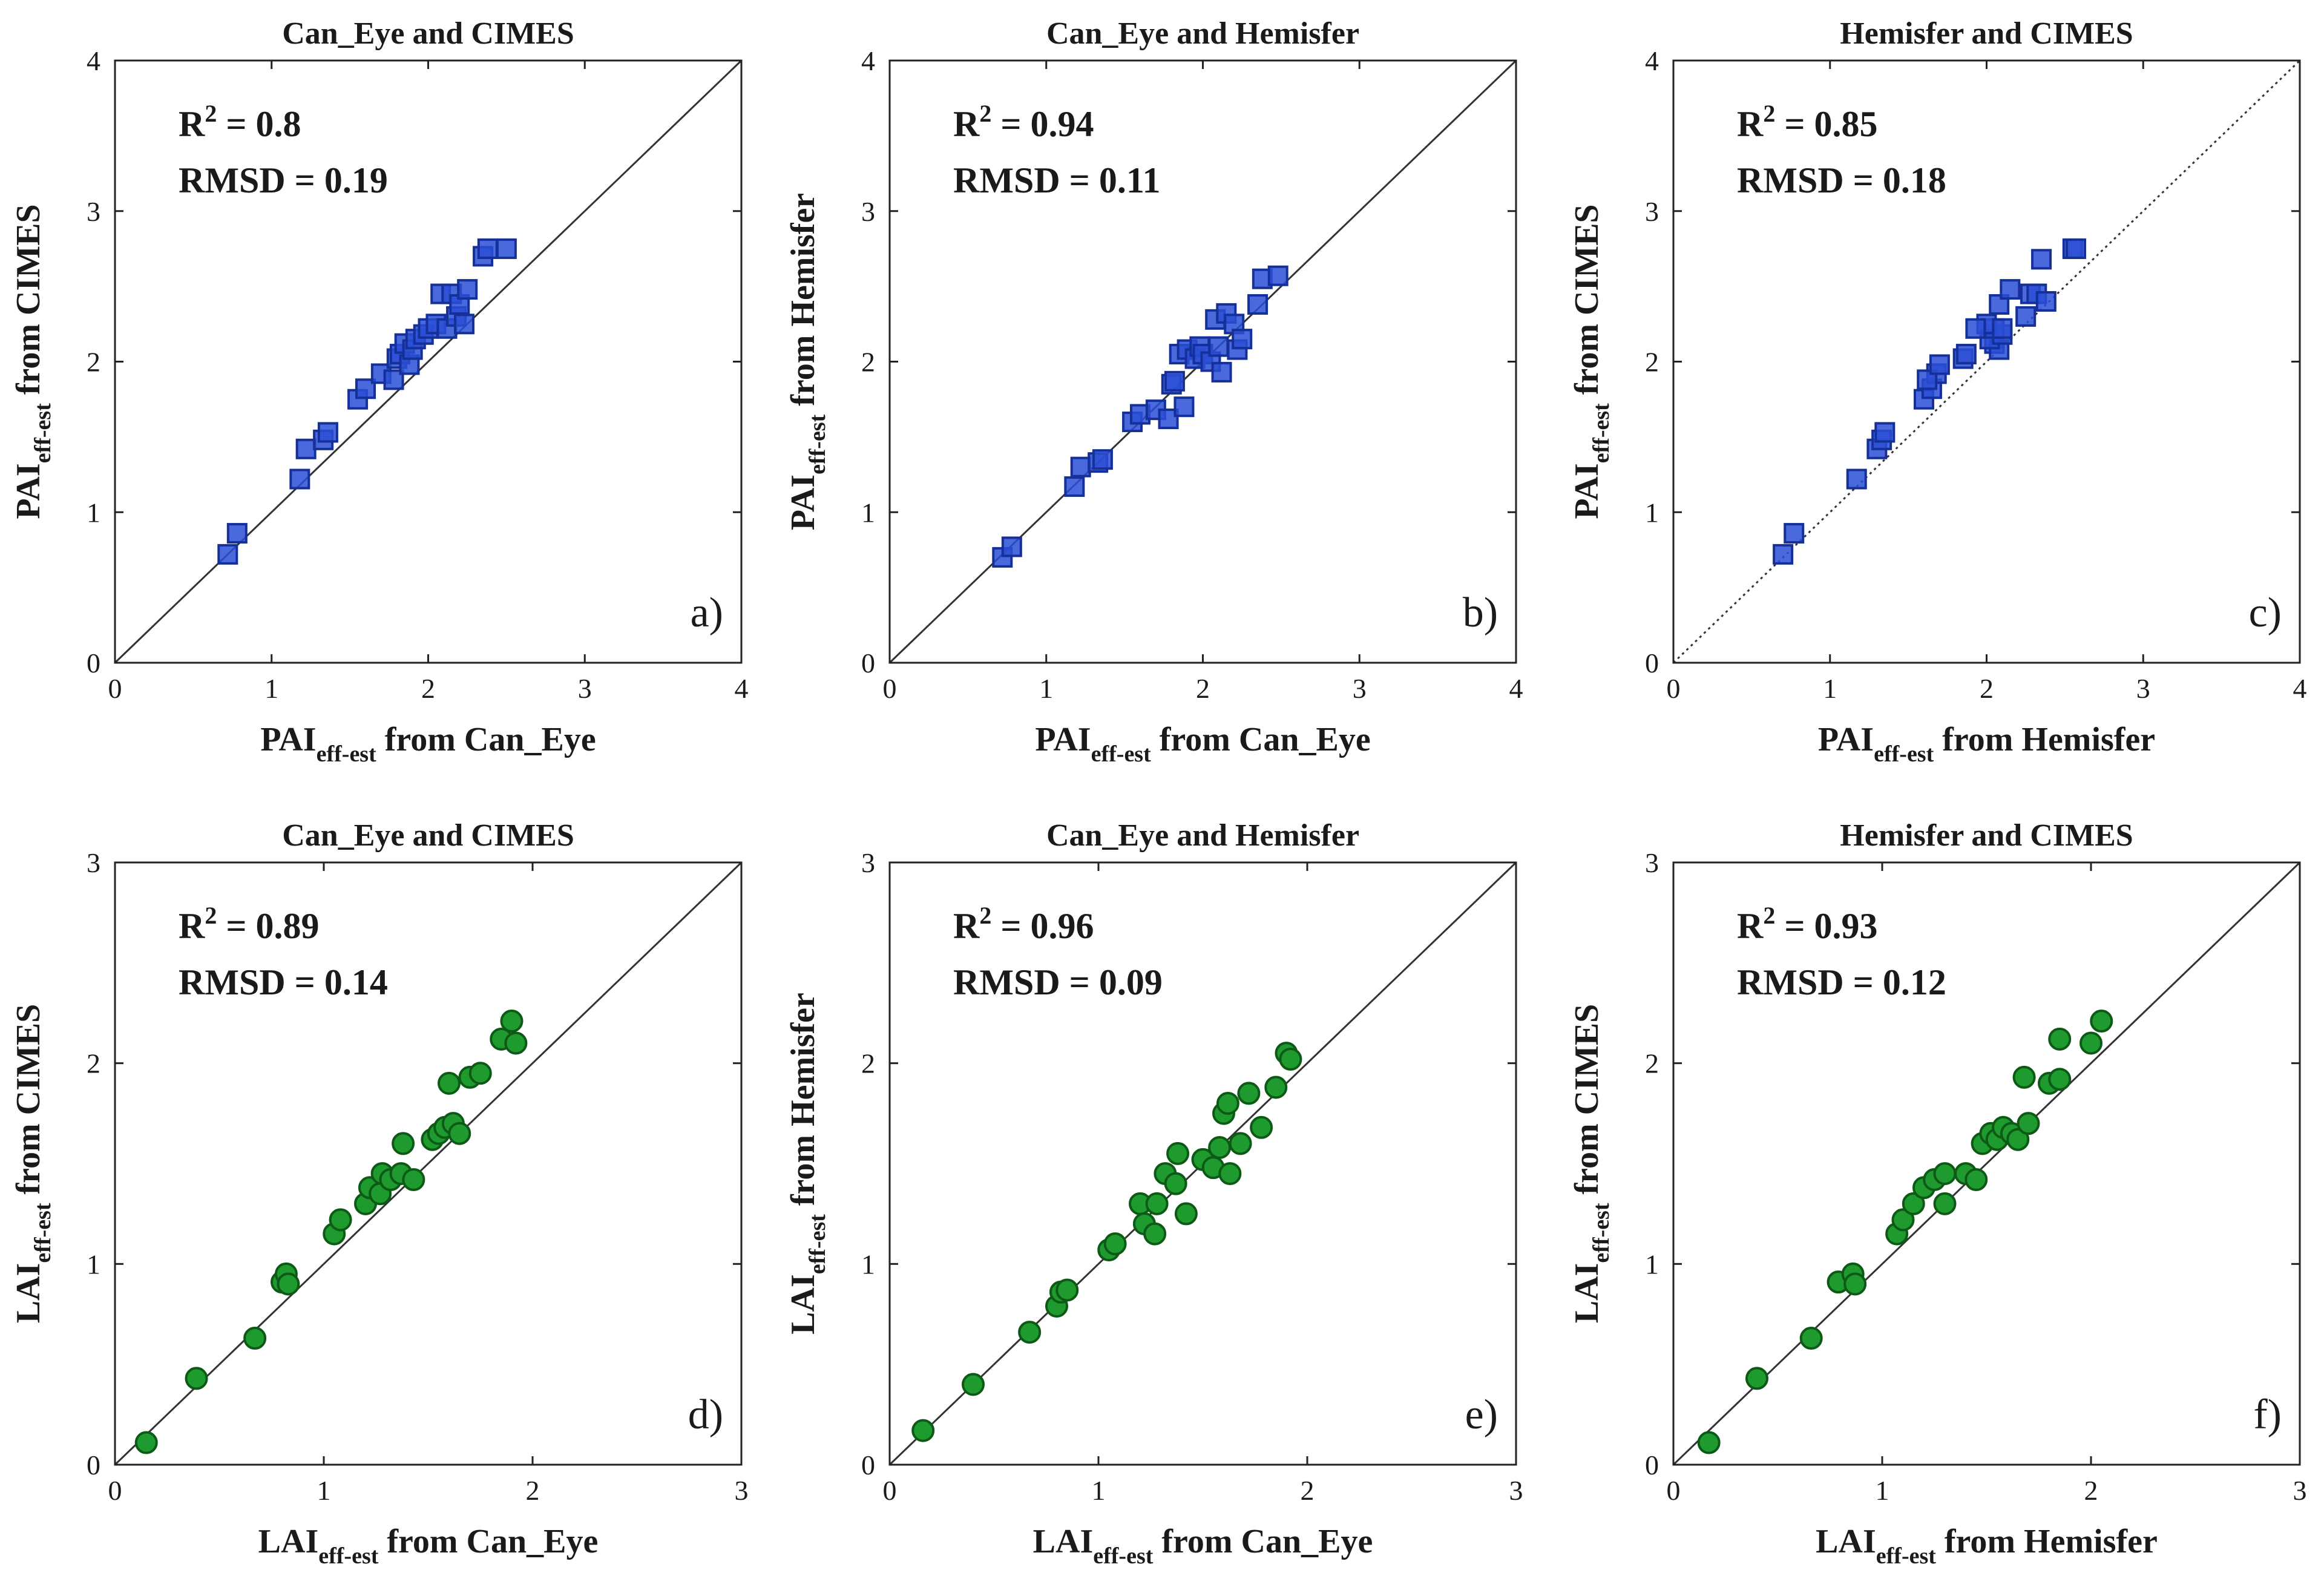 Image resolution: width=2324 pixels, height=1593 pixels. Describe the element at coordinates (803, 1103) in the screenshot. I see `y-axis-label-rest: from Hemisfer` at that location.